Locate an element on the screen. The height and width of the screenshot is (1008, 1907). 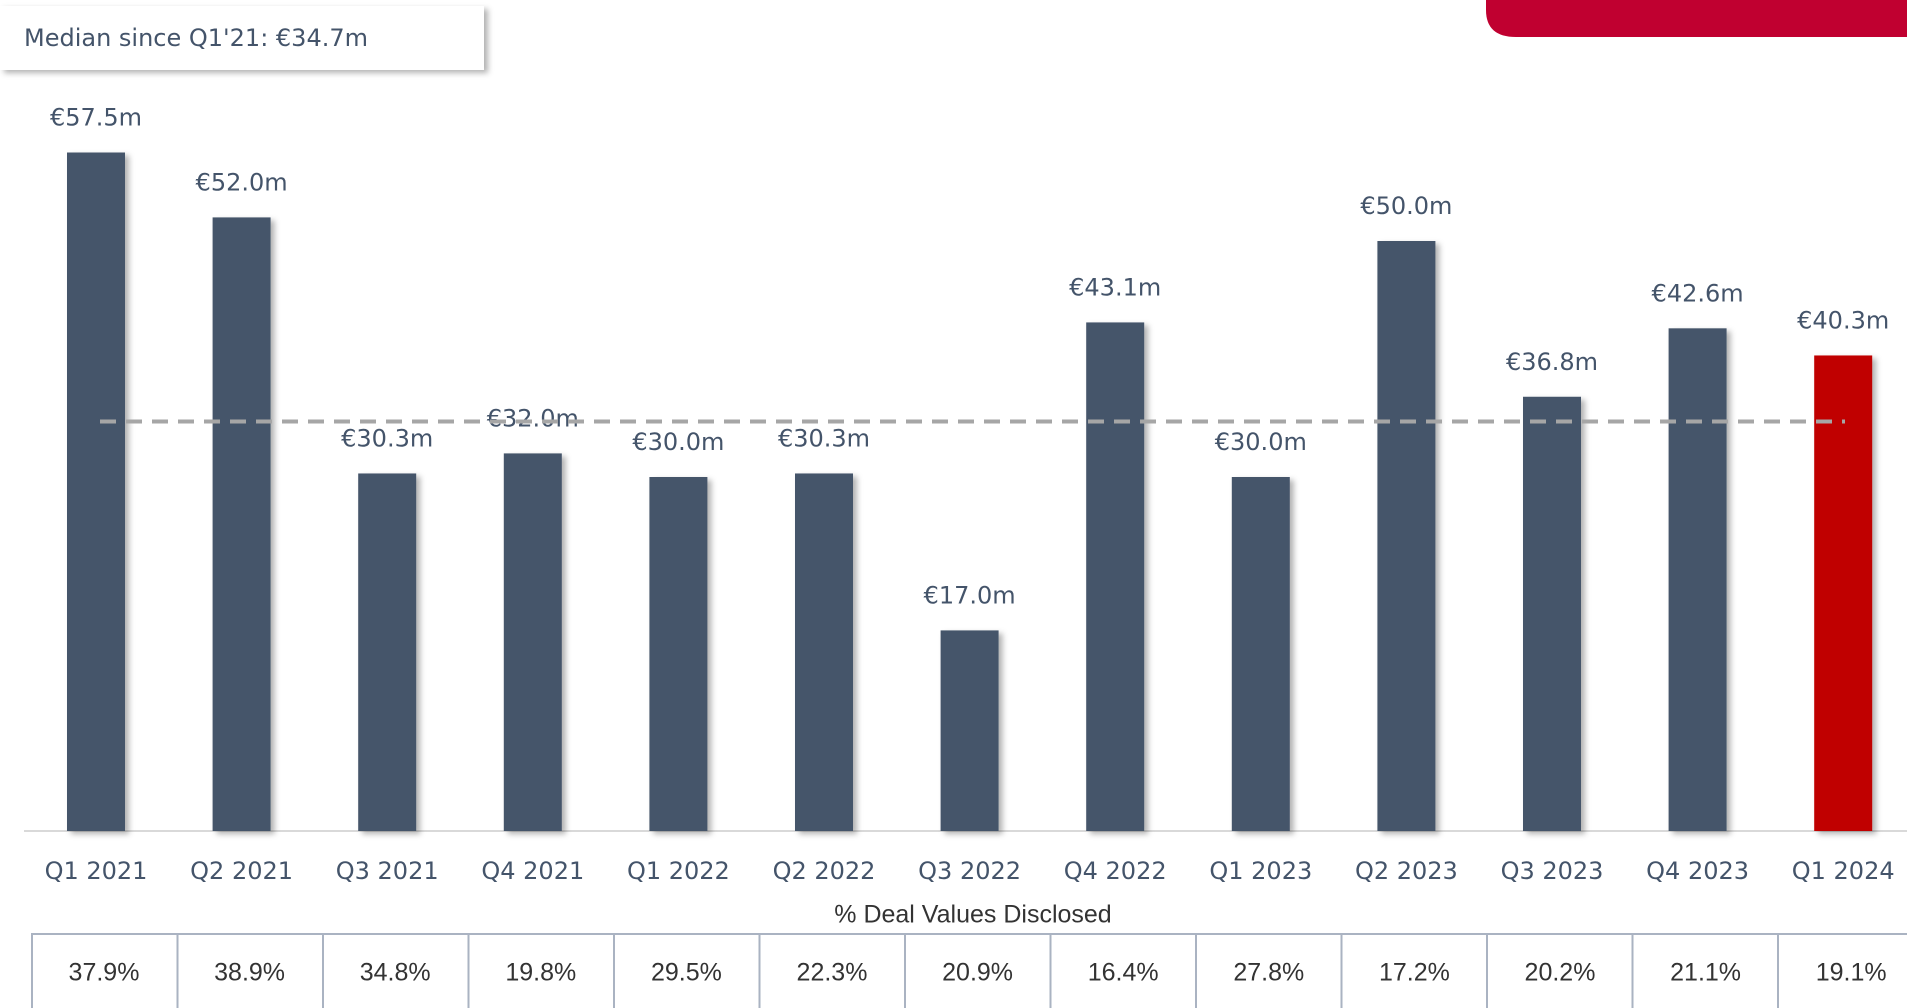
table-value: 29.5% is located at coordinates (686, 973).